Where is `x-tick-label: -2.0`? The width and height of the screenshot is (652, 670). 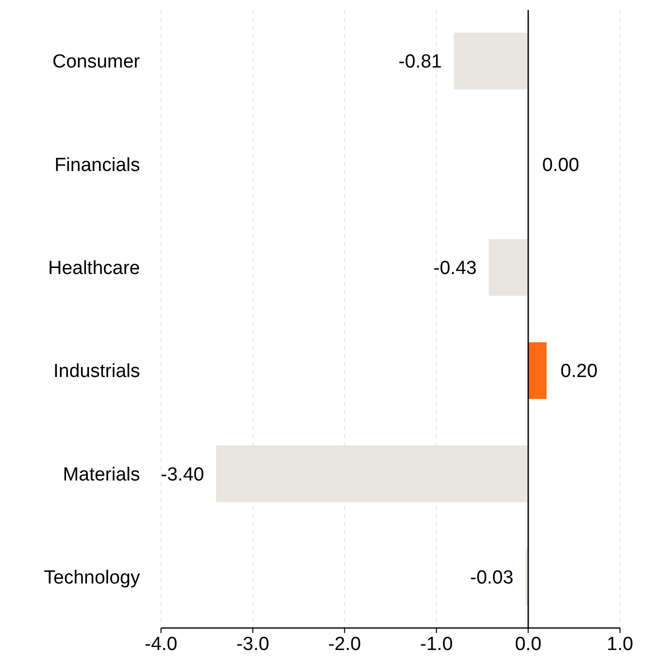 x-tick-label: -2.0 is located at coordinates (344, 644).